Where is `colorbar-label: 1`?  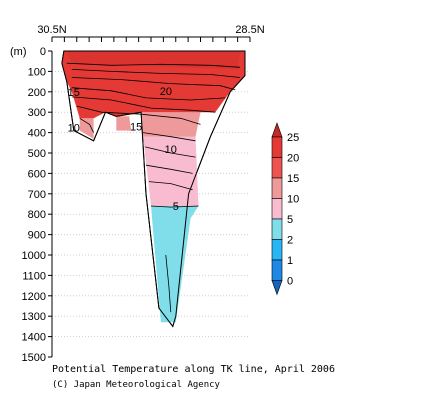 colorbar-label: 1 is located at coordinates (290, 261).